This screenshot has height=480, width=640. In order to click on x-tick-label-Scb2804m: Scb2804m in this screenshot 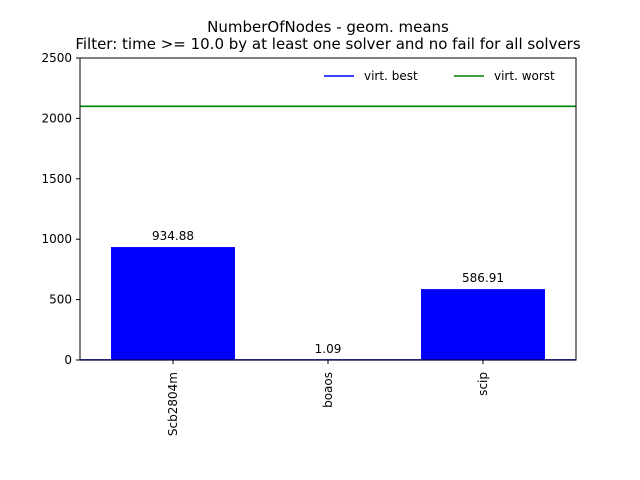, I will do `click(173, 404)`.